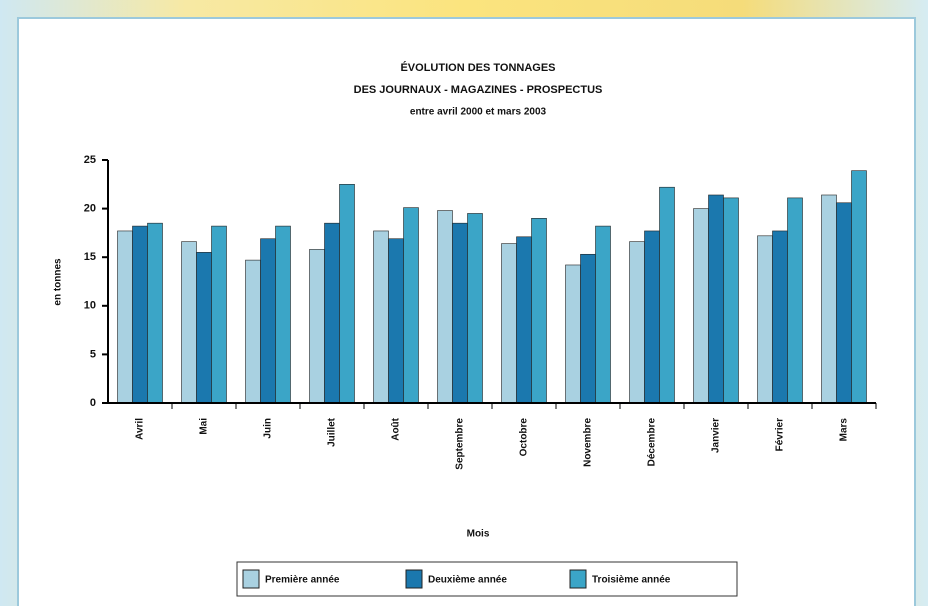  I want to click on x-tick-label: Février, so click(780, 434).